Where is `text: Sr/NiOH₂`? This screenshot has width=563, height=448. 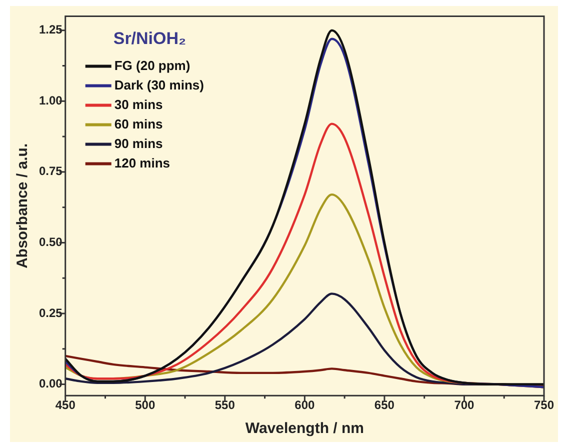 text: Sr/NiOH₂ is located at coordinates (149, 38).